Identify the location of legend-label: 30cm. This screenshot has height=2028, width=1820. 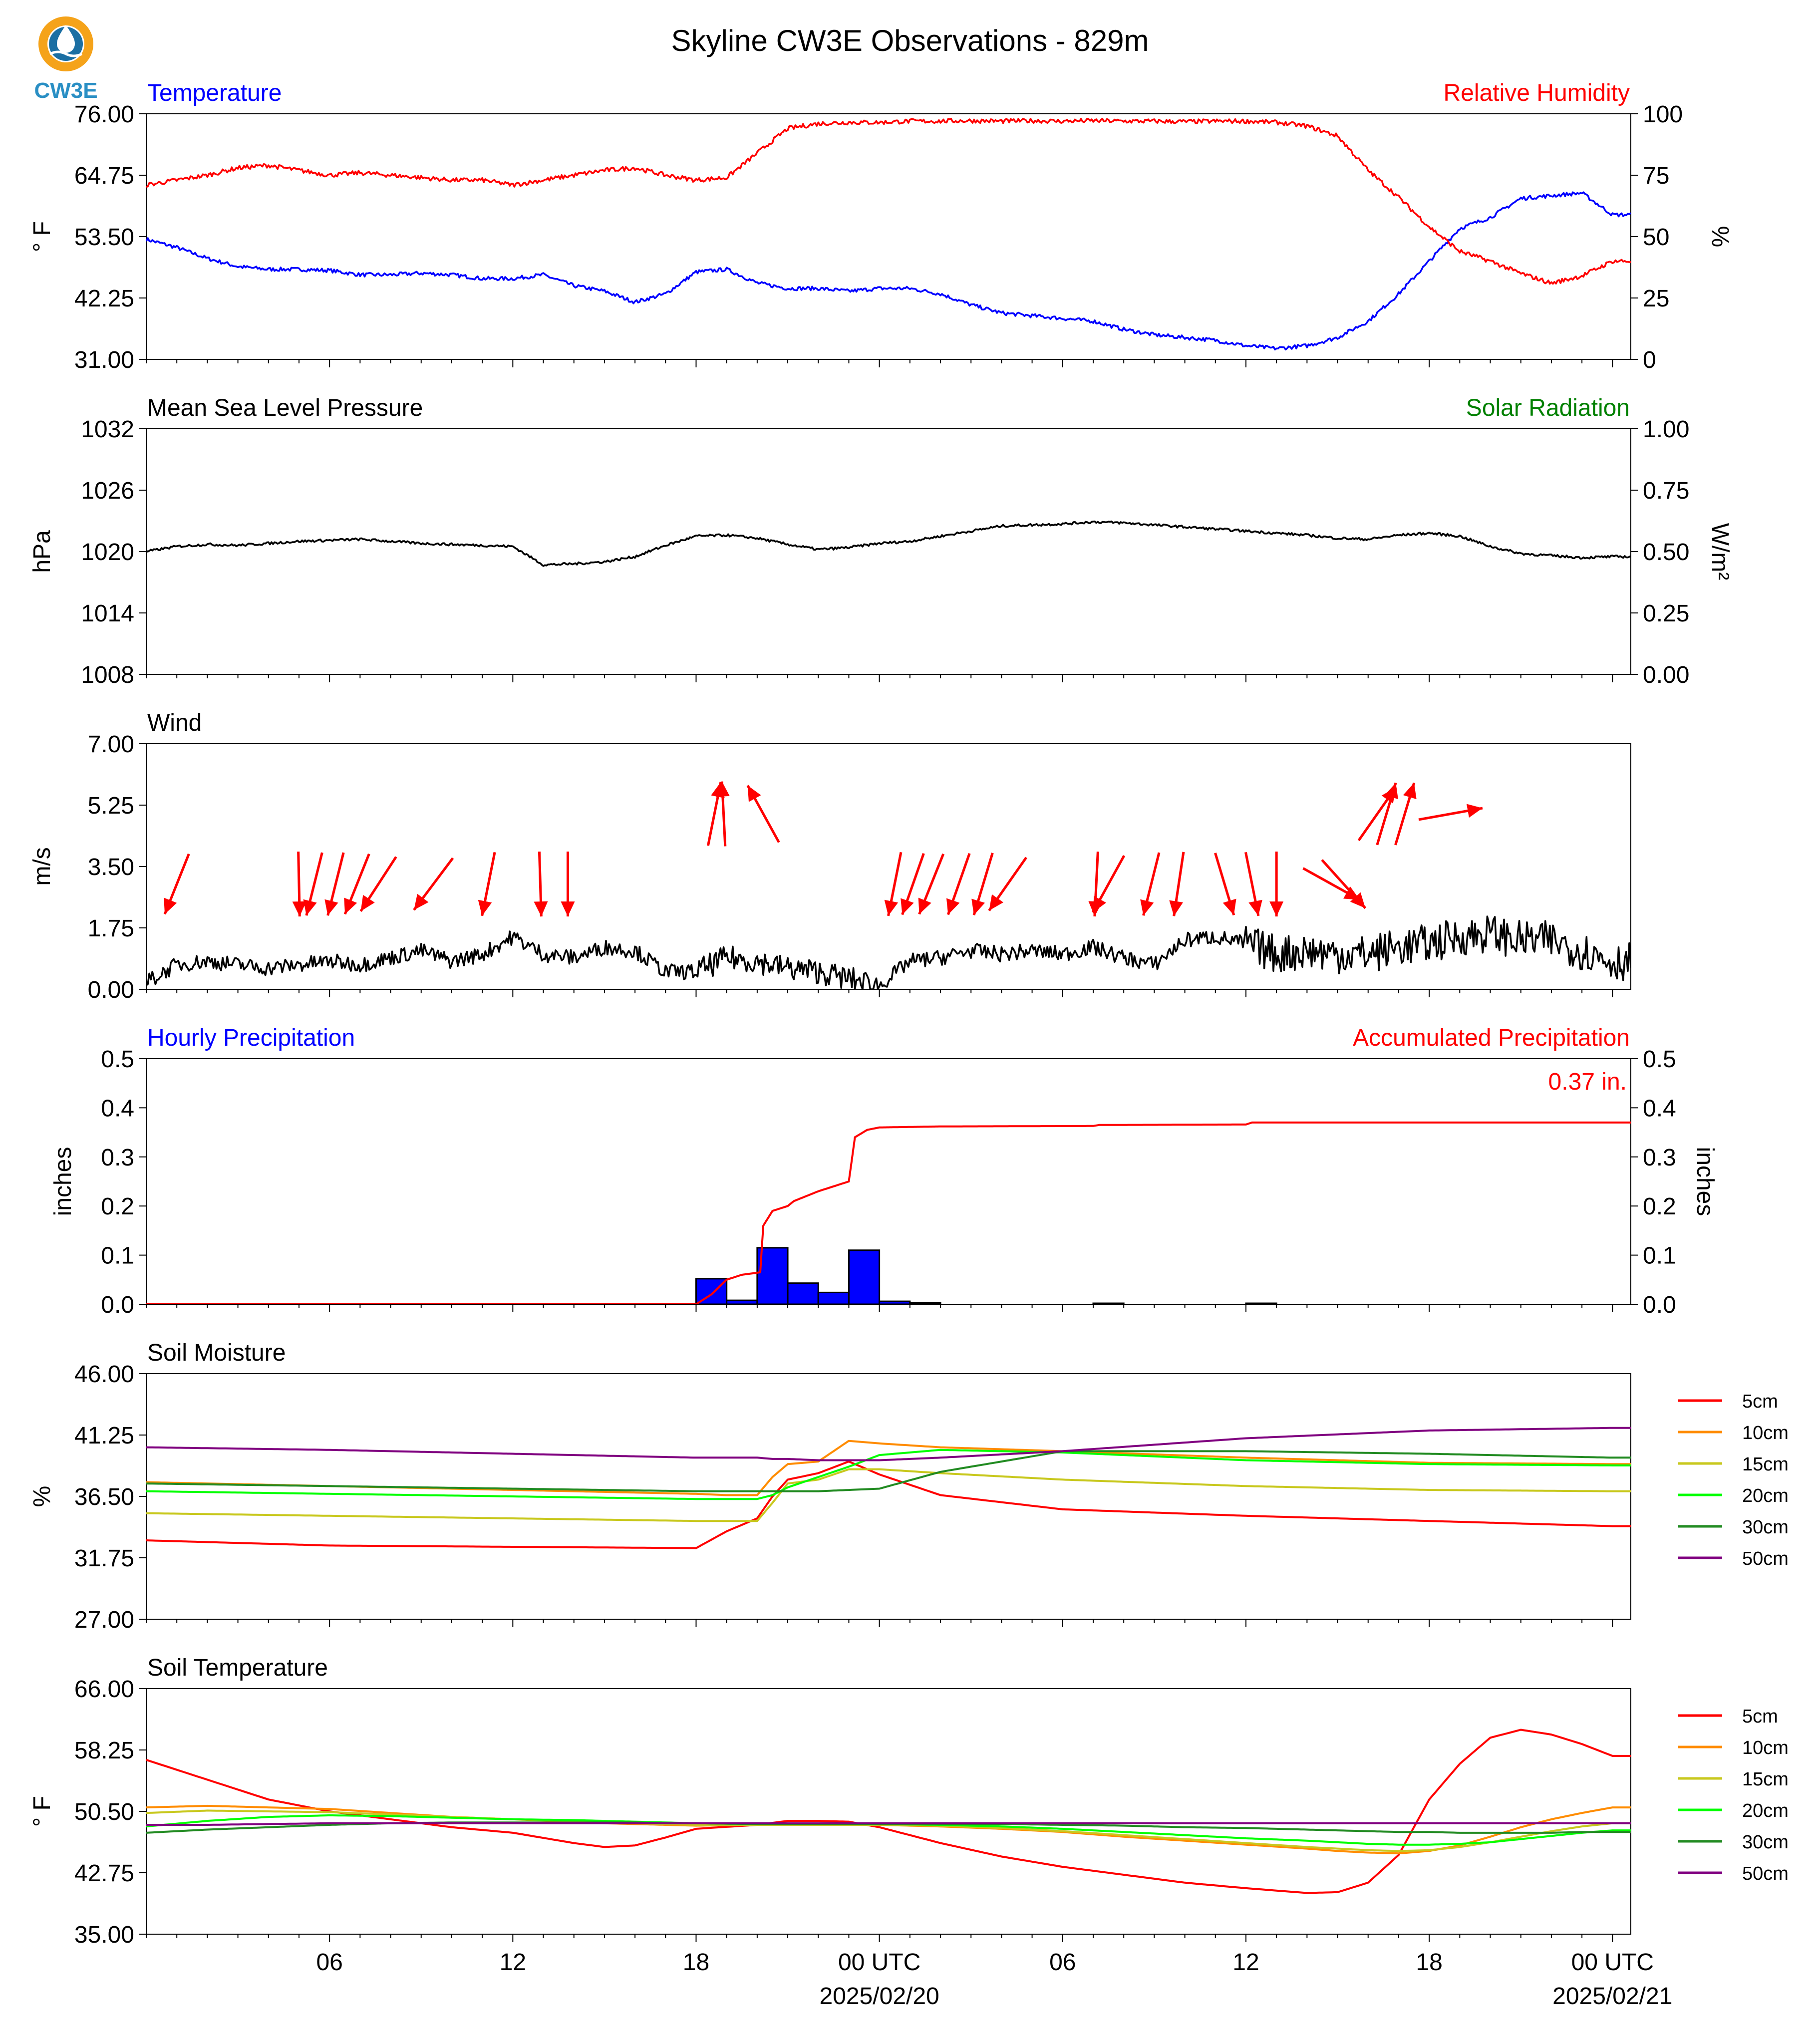
(1765, 1527).